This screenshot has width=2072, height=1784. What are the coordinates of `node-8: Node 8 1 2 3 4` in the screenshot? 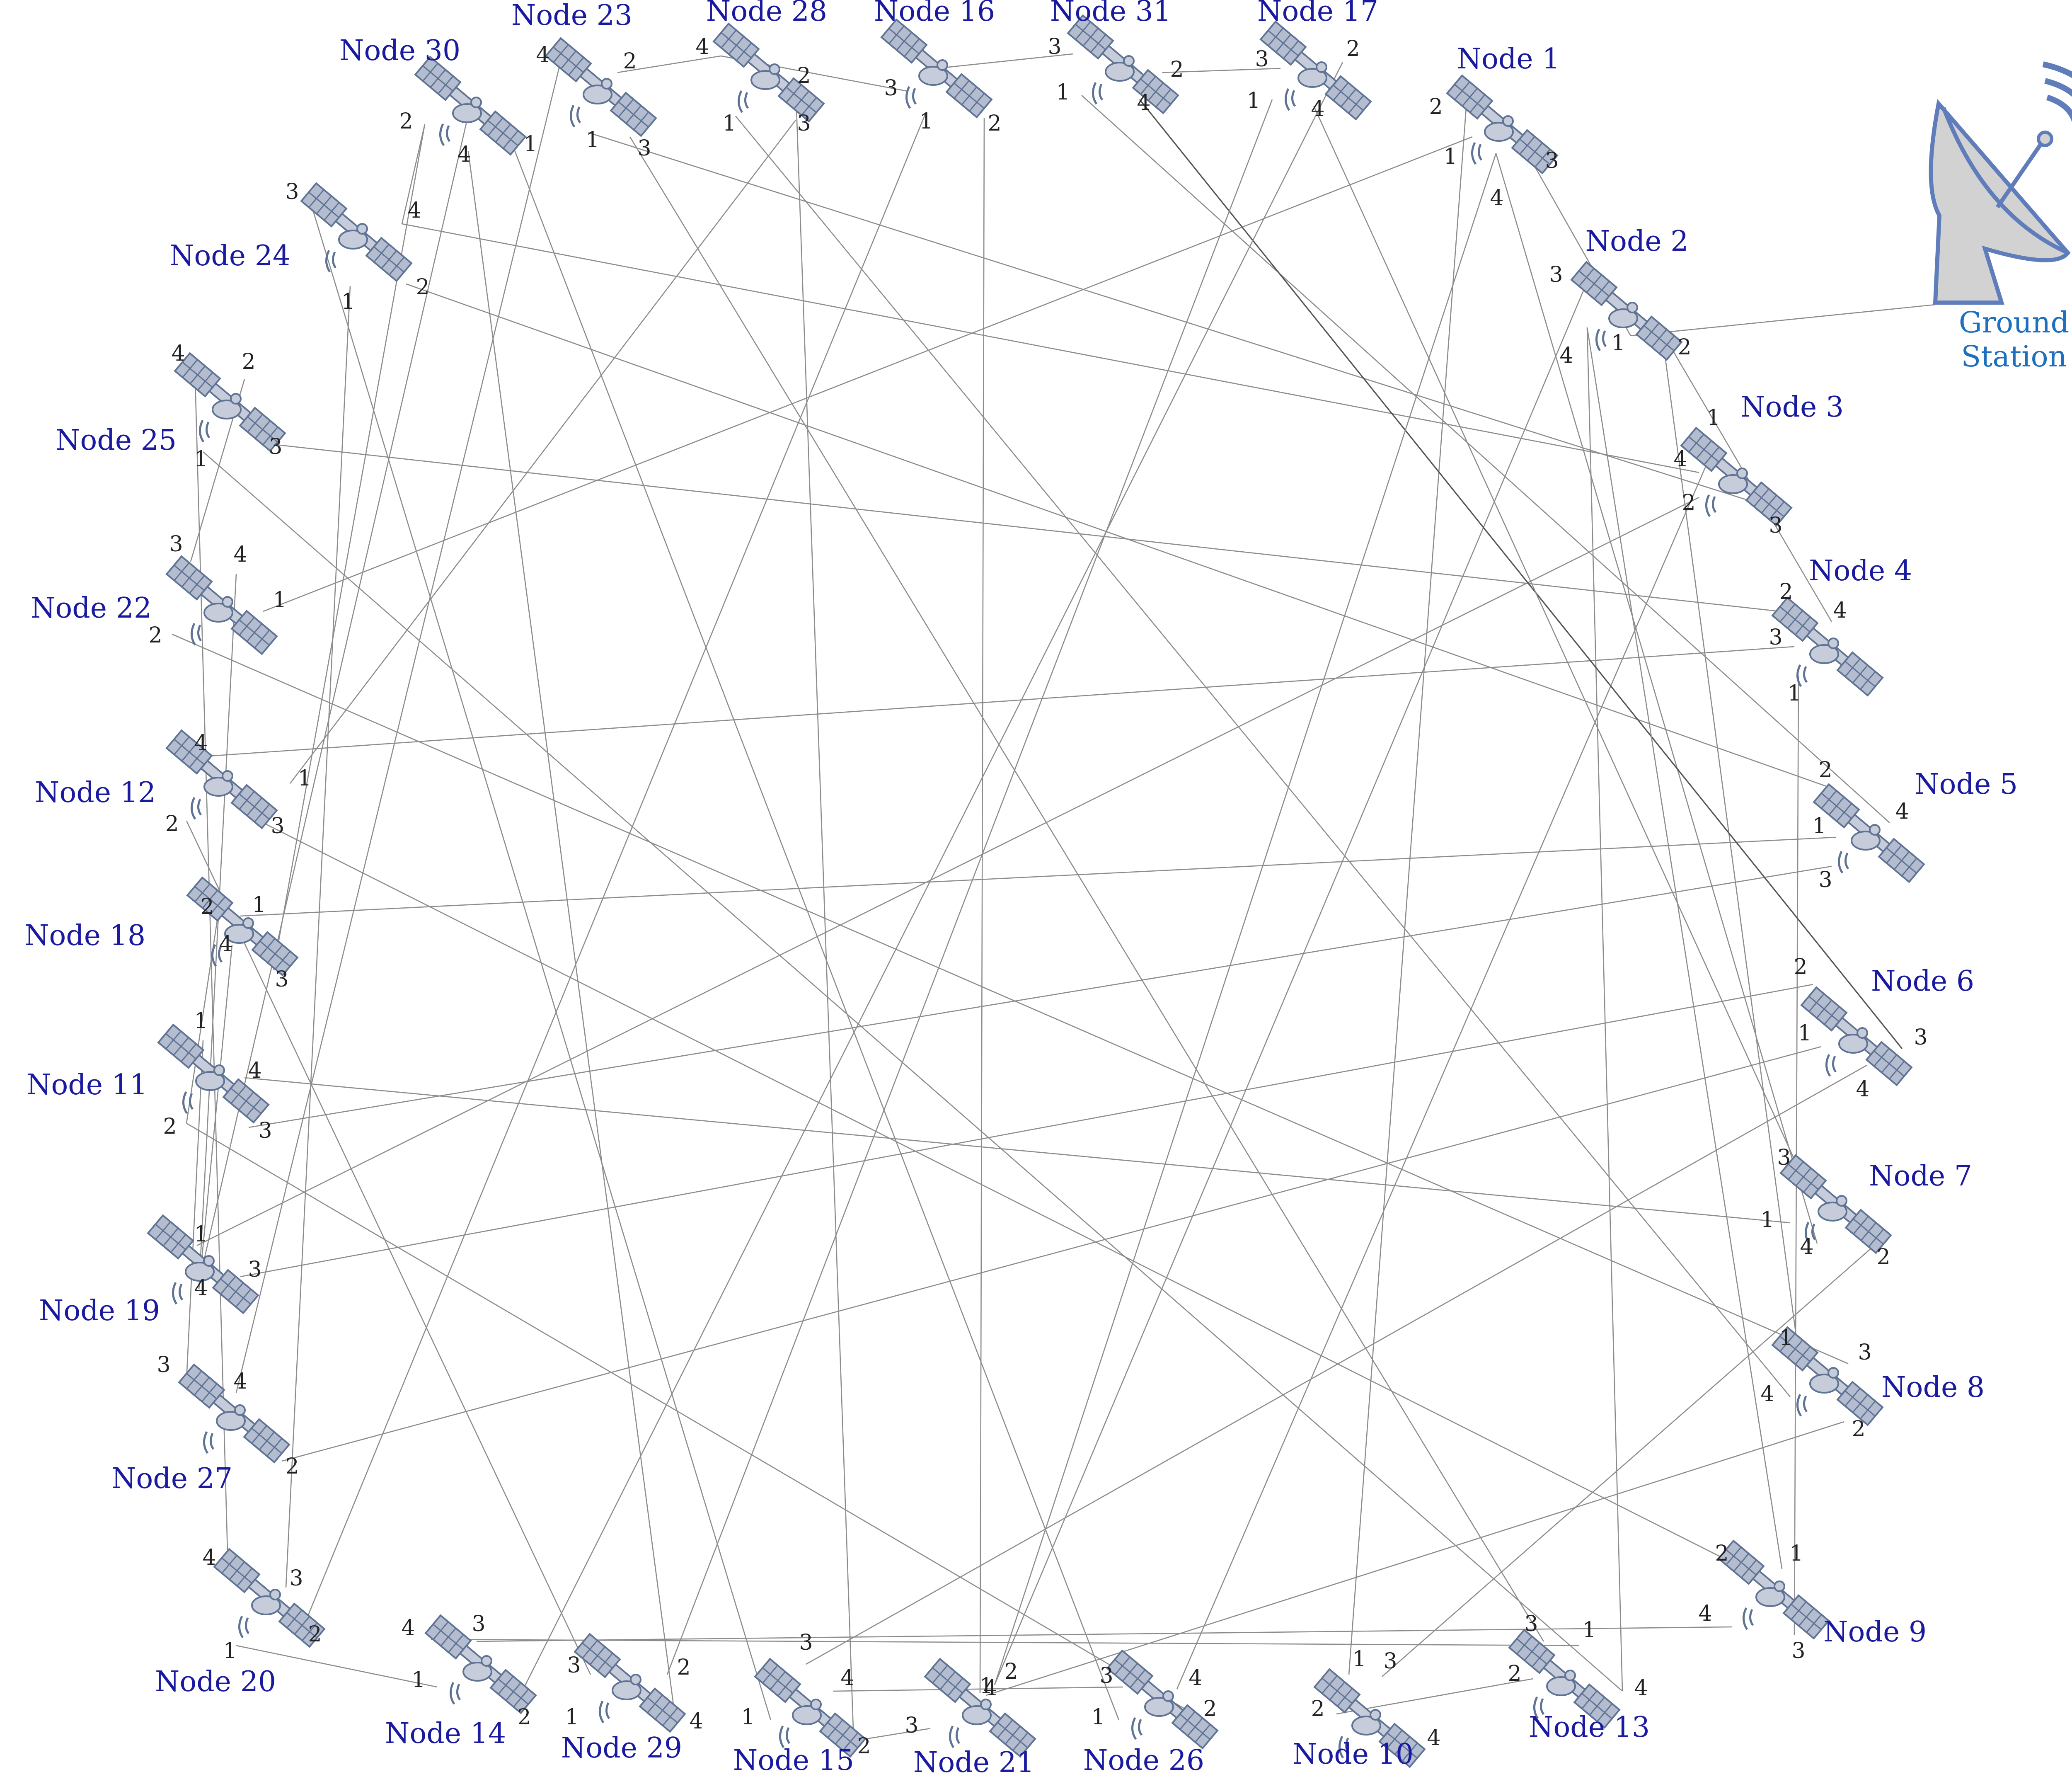 It's located at (1872, 1384).